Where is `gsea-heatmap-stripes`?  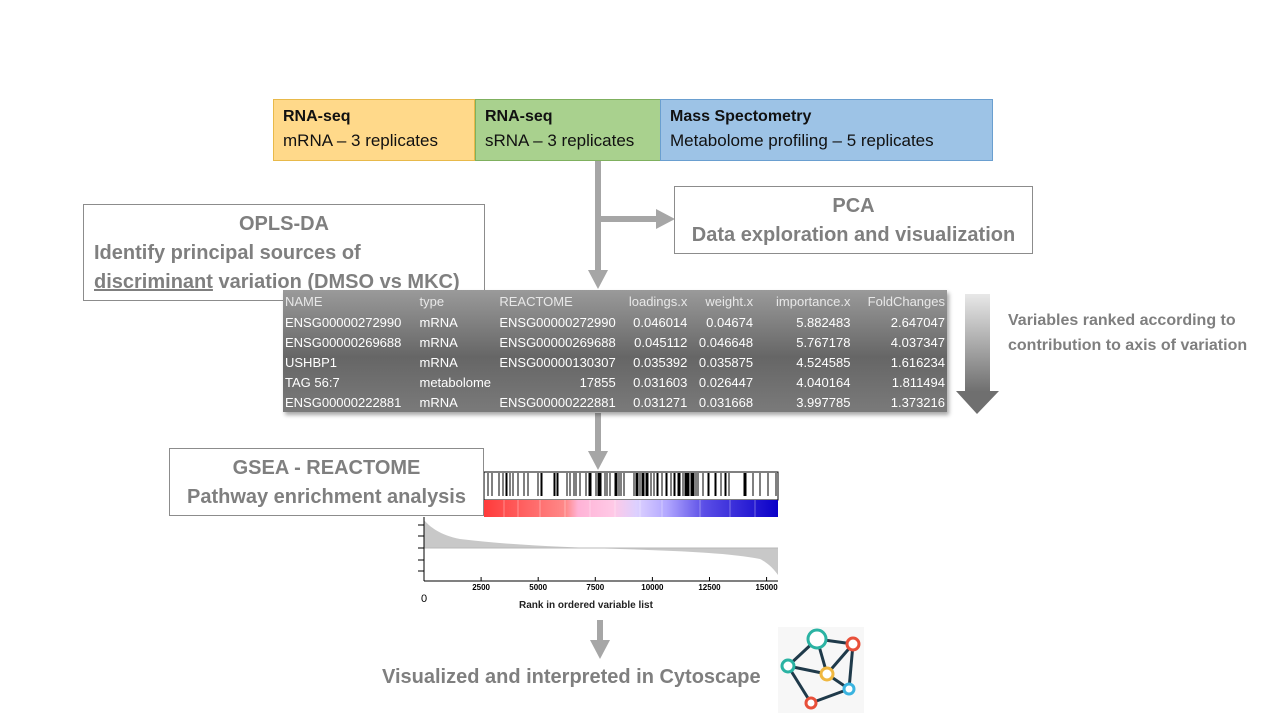 gsea-heatmap-stripes is located at coordinates (629, 508).